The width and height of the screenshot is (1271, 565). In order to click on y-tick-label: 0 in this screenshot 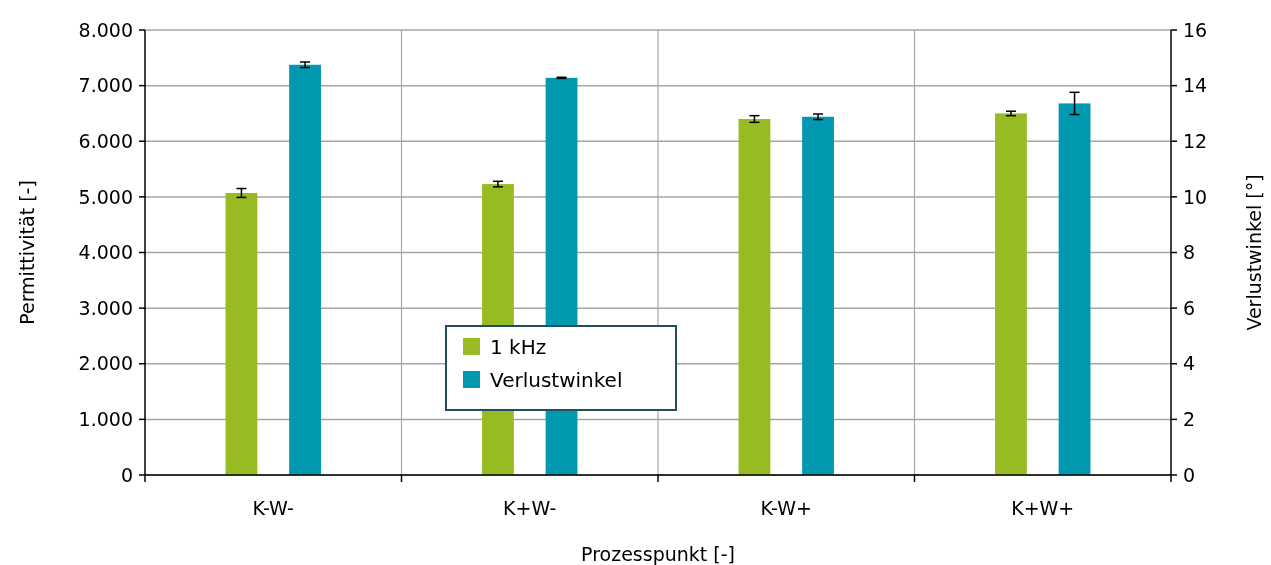, I will do `click(126, 474)`.